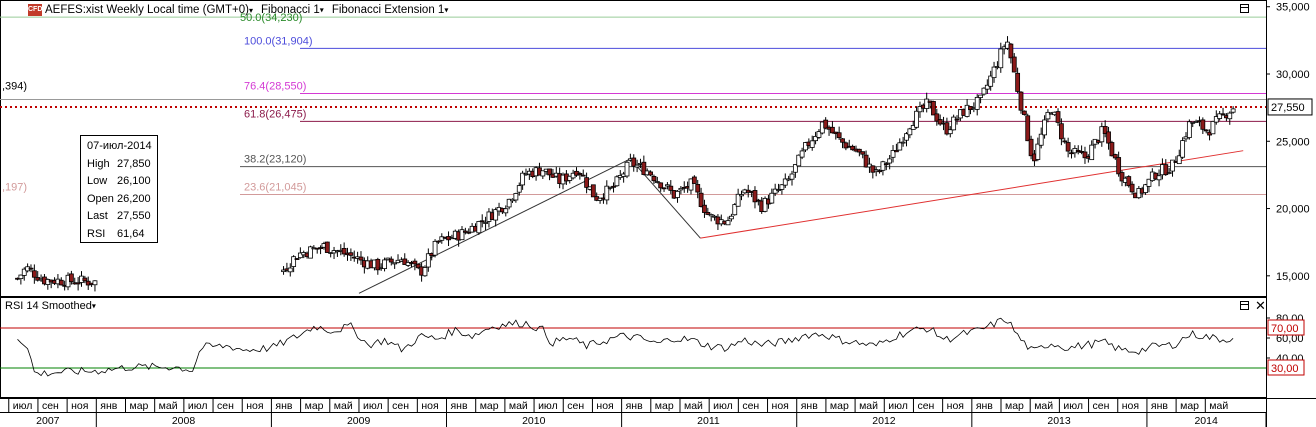 This screenshot has width=1316, height=427. I want to click on fib-level-label: 38.2(23,120), so click(275, 160).